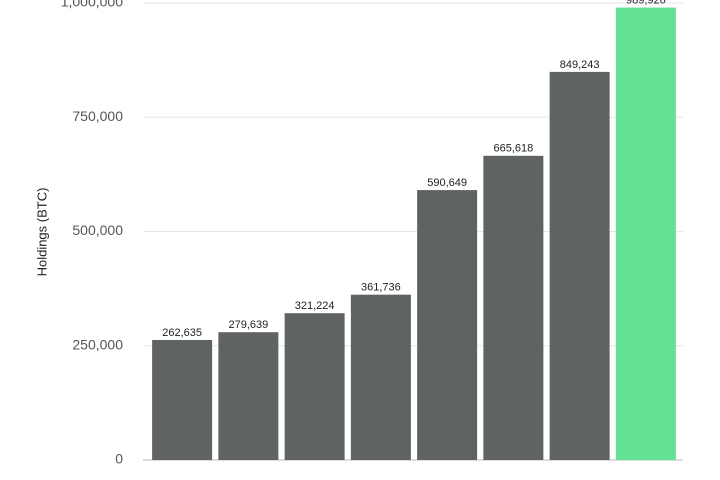 The width and height of the screenshot is (720, 480). I want to click on value-label: 321,224, so click(315, 306).